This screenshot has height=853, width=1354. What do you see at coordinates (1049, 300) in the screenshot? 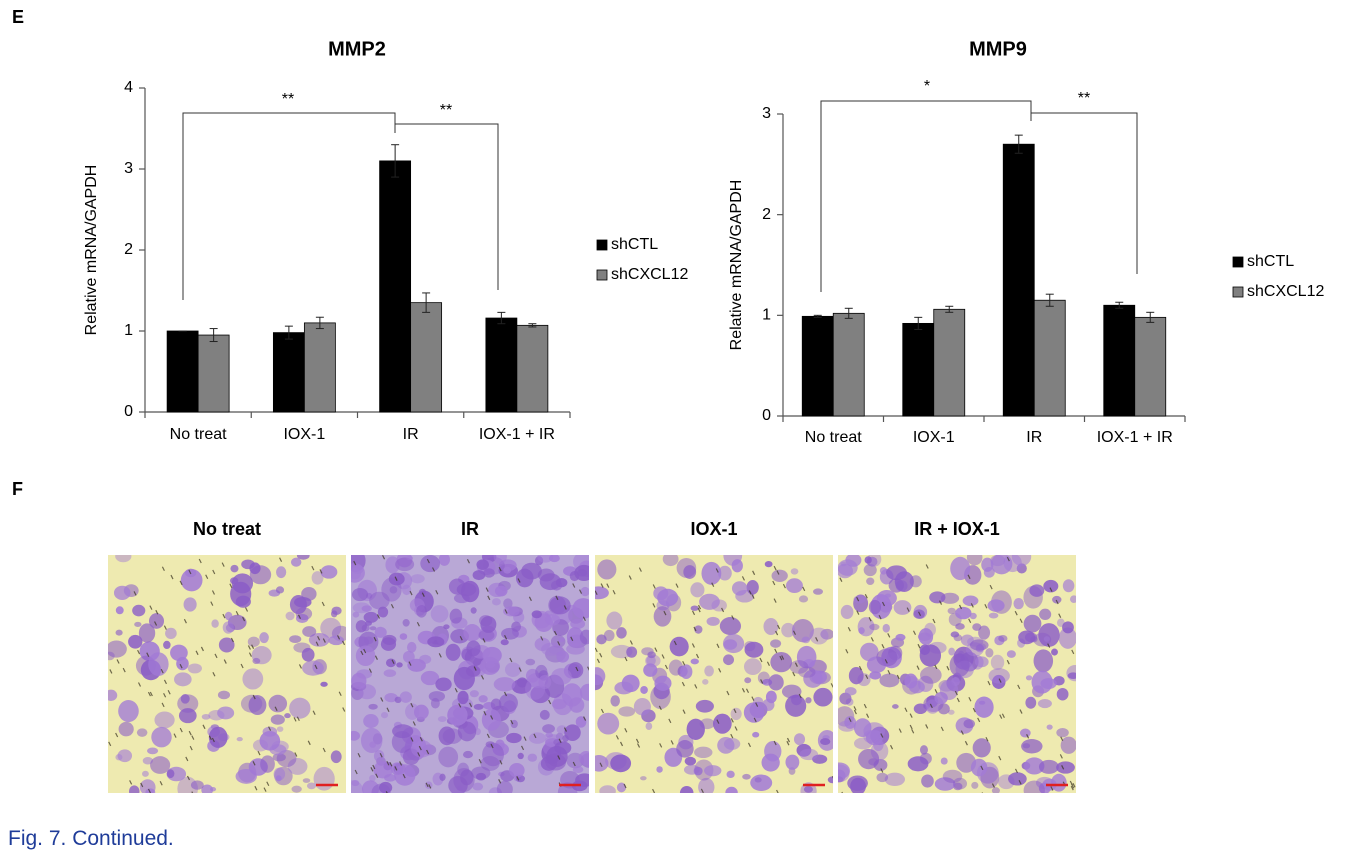
I see `error-bar` at bounding box center [1049, 300].